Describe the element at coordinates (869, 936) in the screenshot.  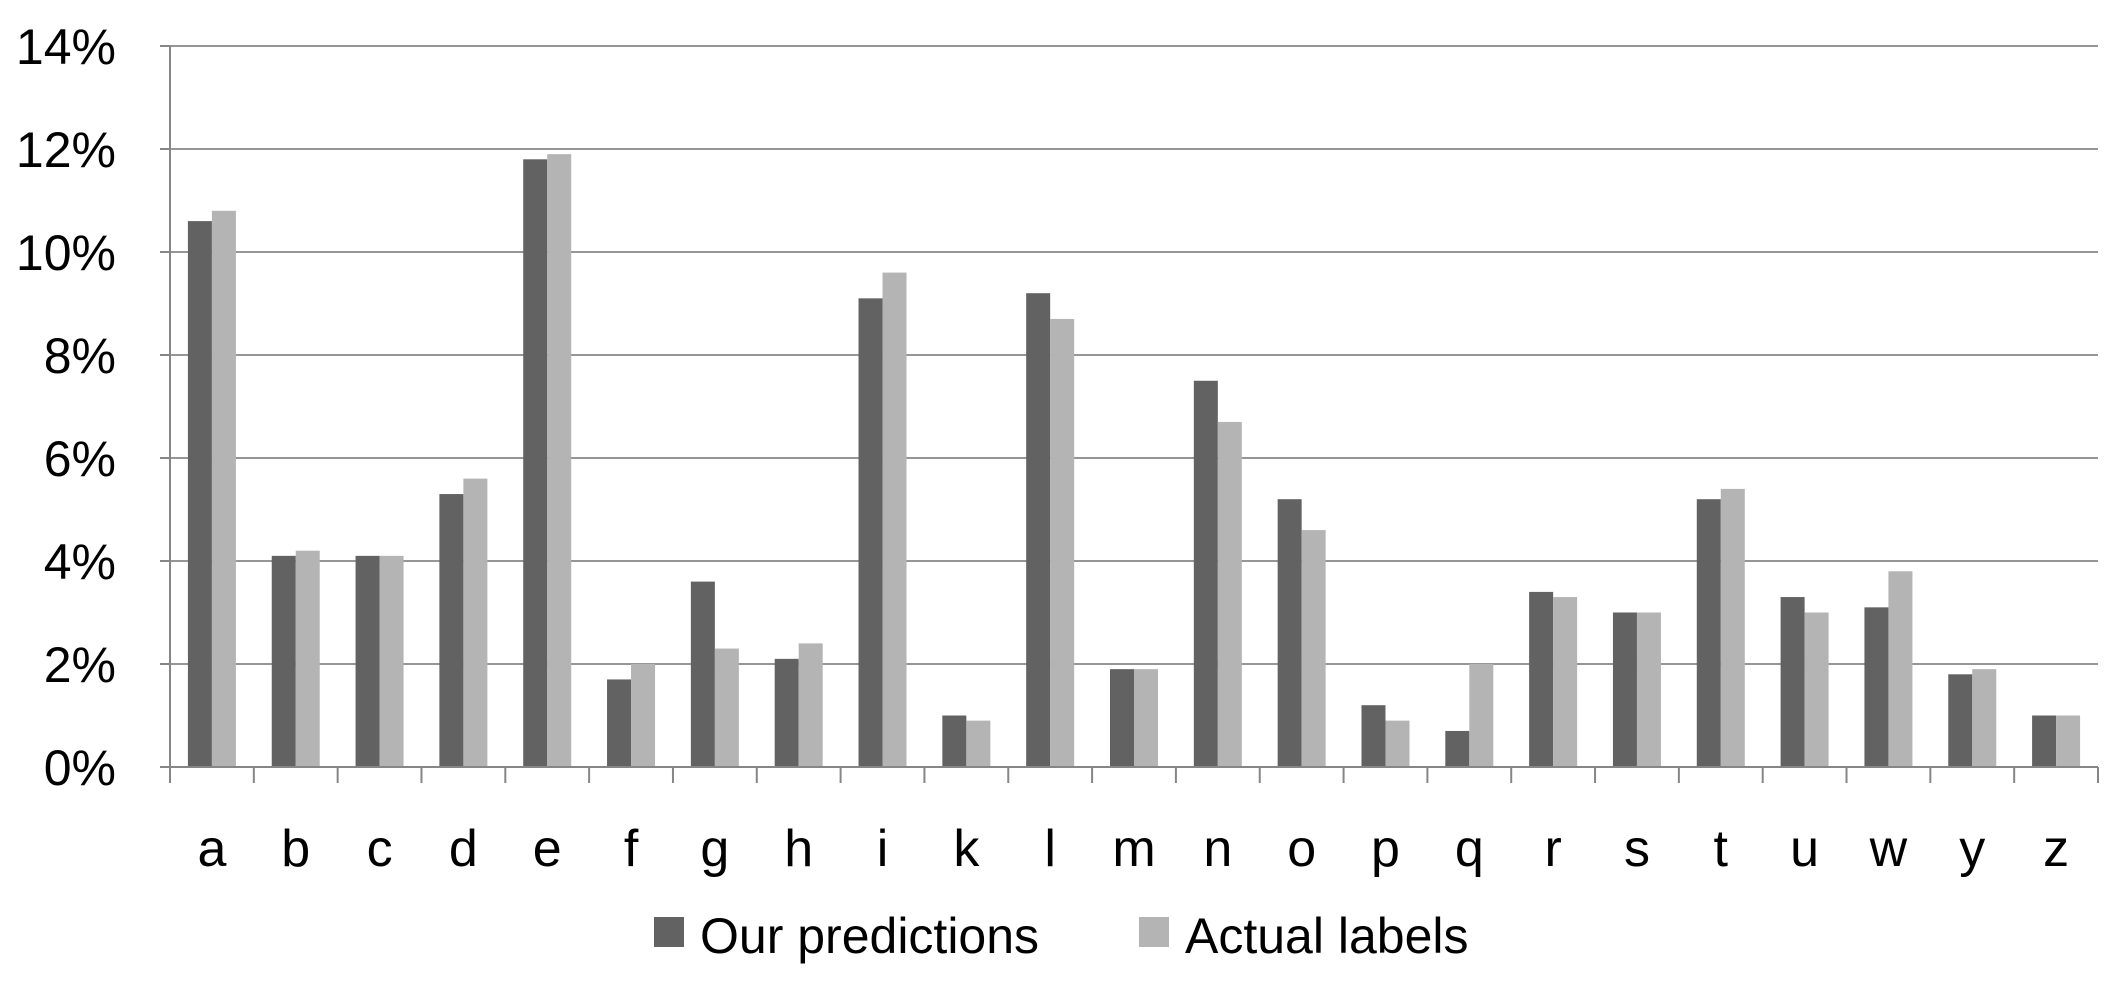
I see `legend-label-our-predictions: Our predictions` at that location.